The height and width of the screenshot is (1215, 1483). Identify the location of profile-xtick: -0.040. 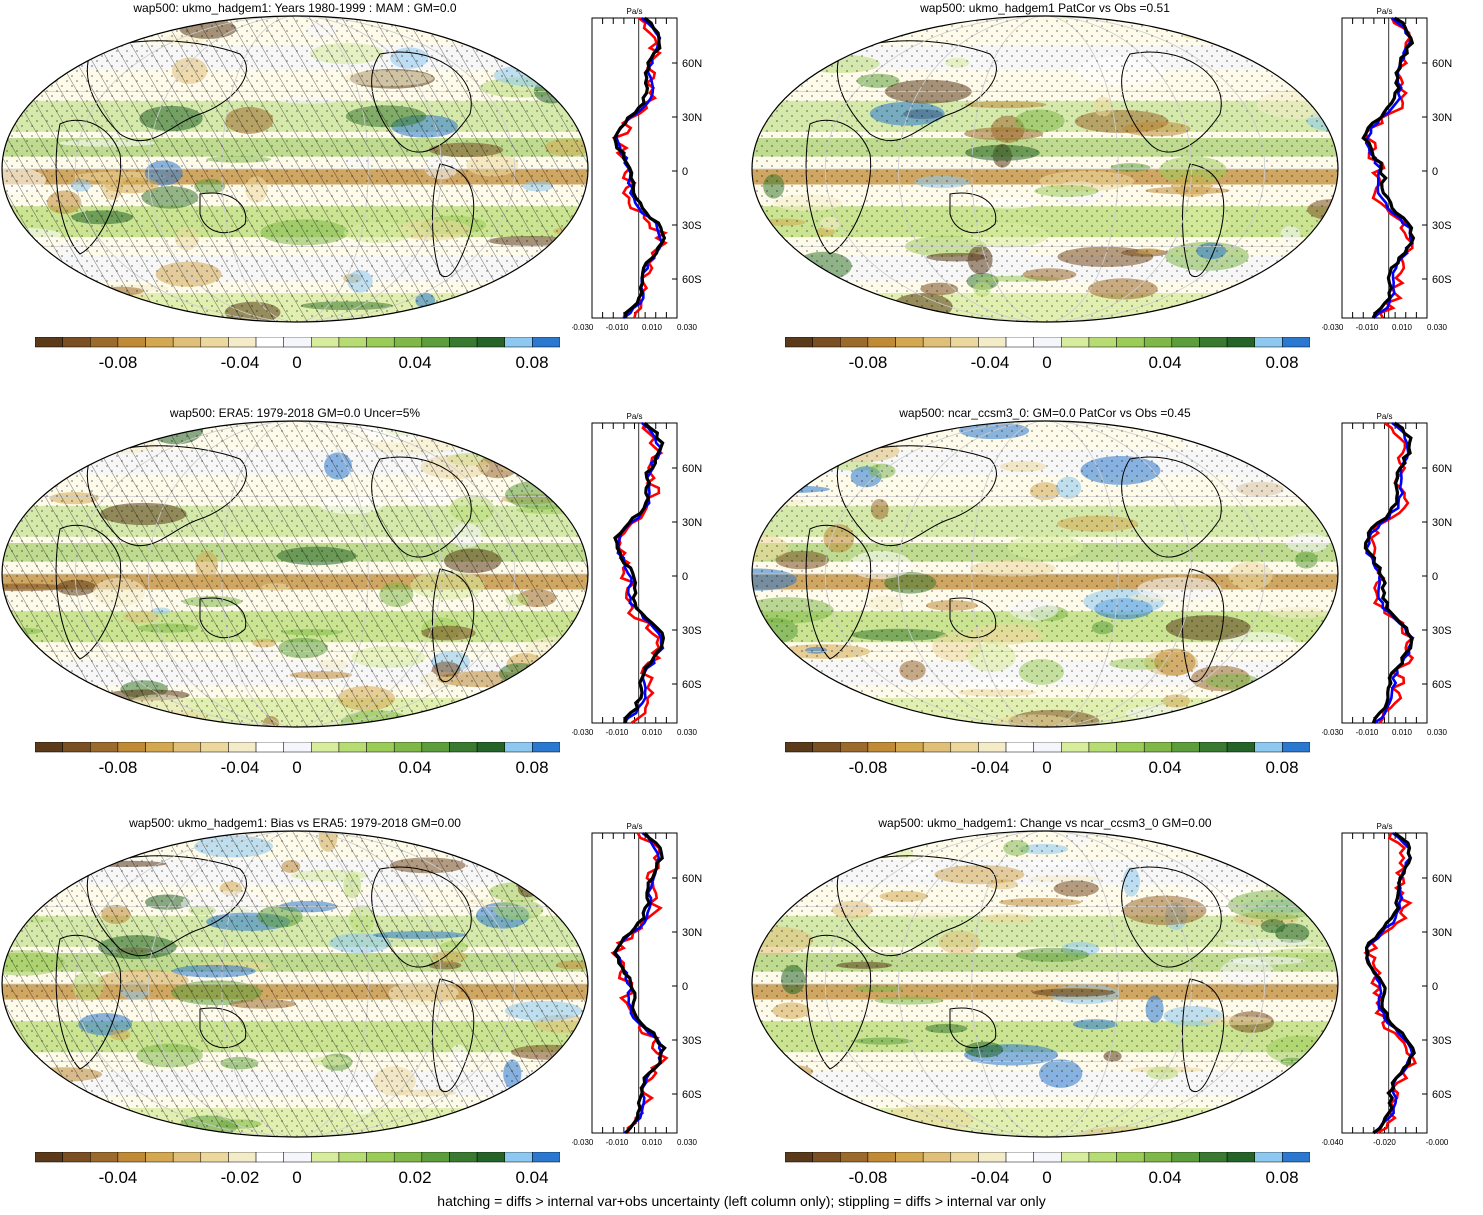
(1333, 1142).